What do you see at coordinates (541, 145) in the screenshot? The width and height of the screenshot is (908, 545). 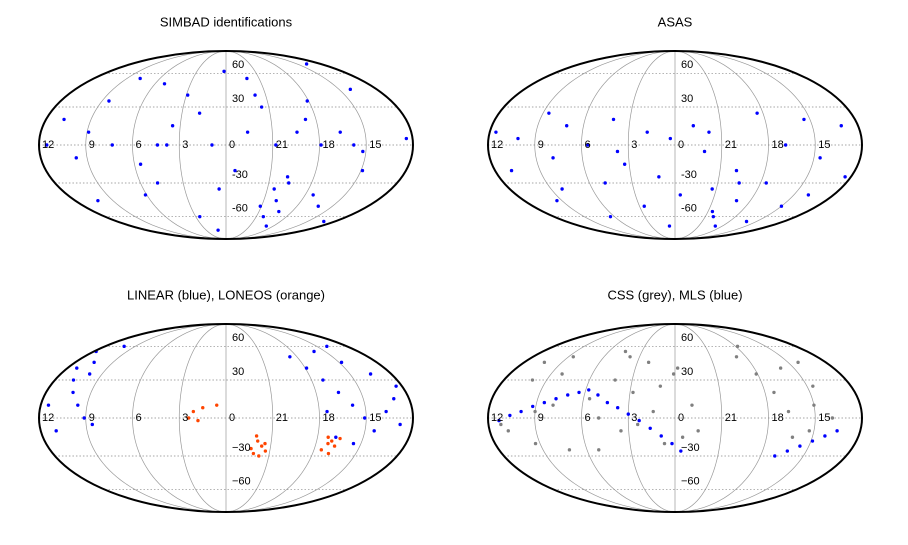 I see `x-tick-label: 9` at bounding box center [541, 145].